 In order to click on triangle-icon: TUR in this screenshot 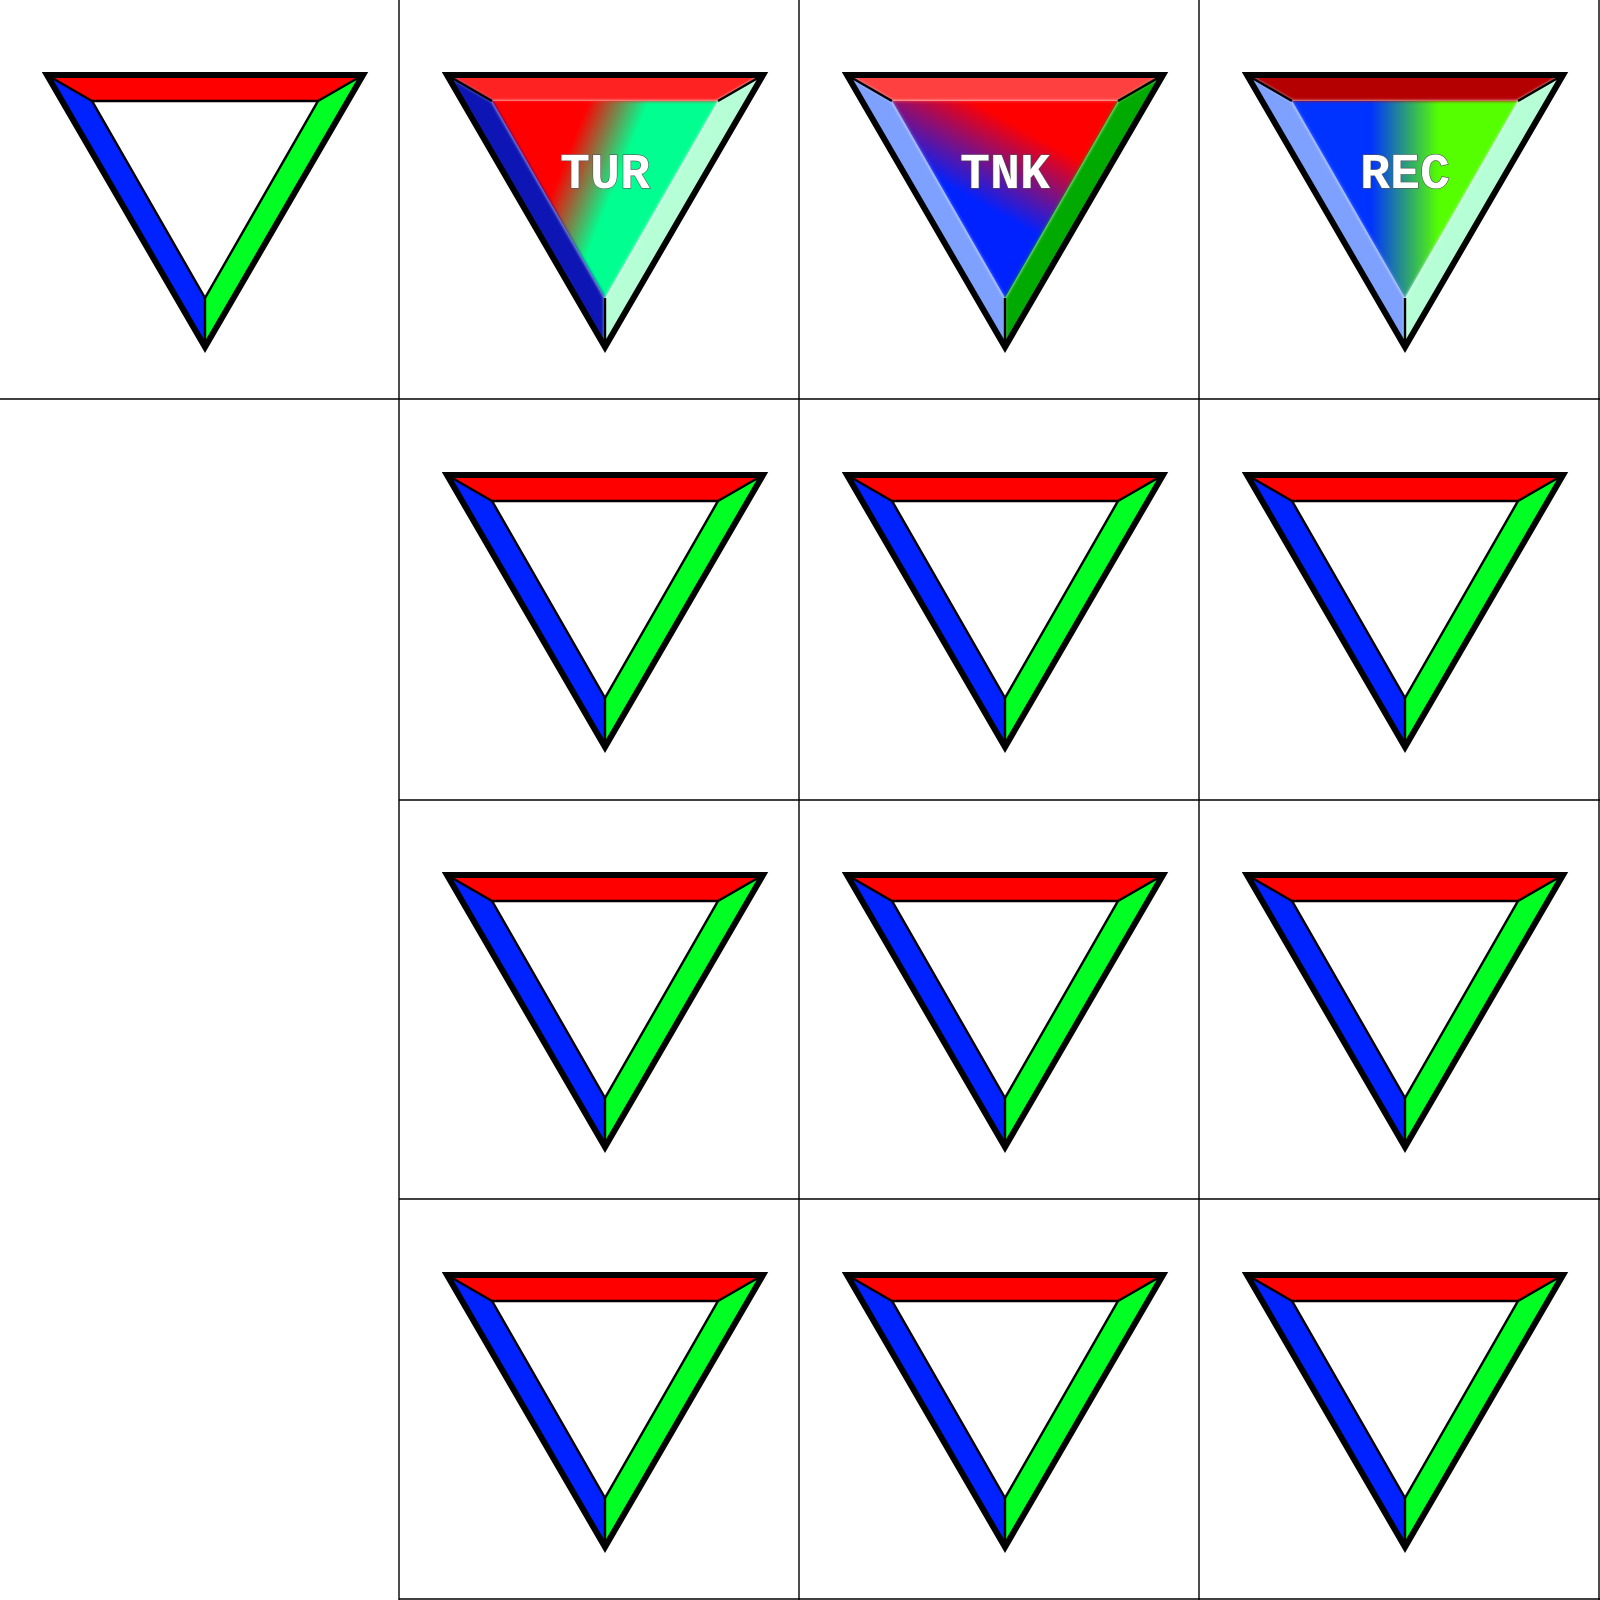, I will do `click(605, 212)`.